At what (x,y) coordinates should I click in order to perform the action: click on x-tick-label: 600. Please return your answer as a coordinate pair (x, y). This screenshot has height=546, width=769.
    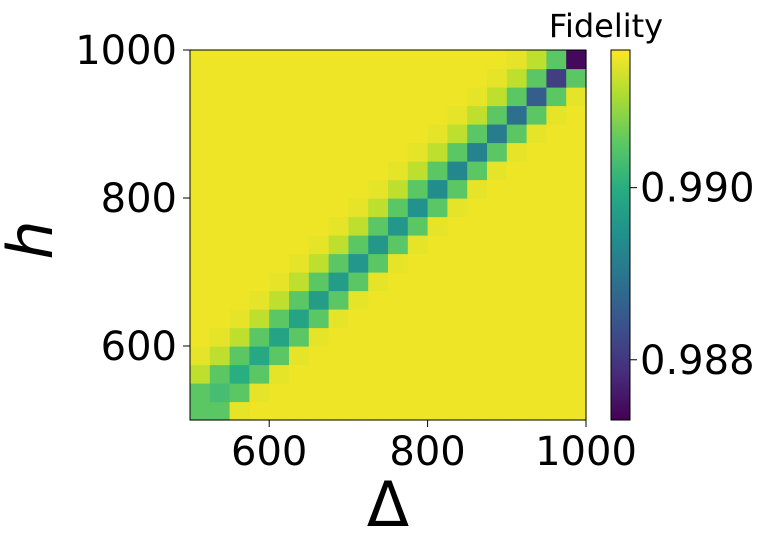
    Looking at the image, I should click on (269, 452).